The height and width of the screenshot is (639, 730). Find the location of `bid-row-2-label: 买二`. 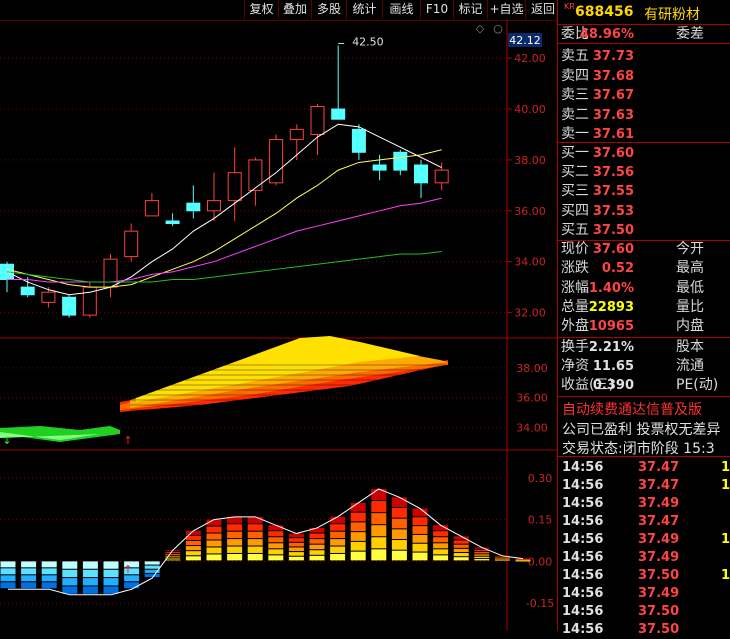

bid-row-2-label: 买二 is located at coordinates (575, 172).